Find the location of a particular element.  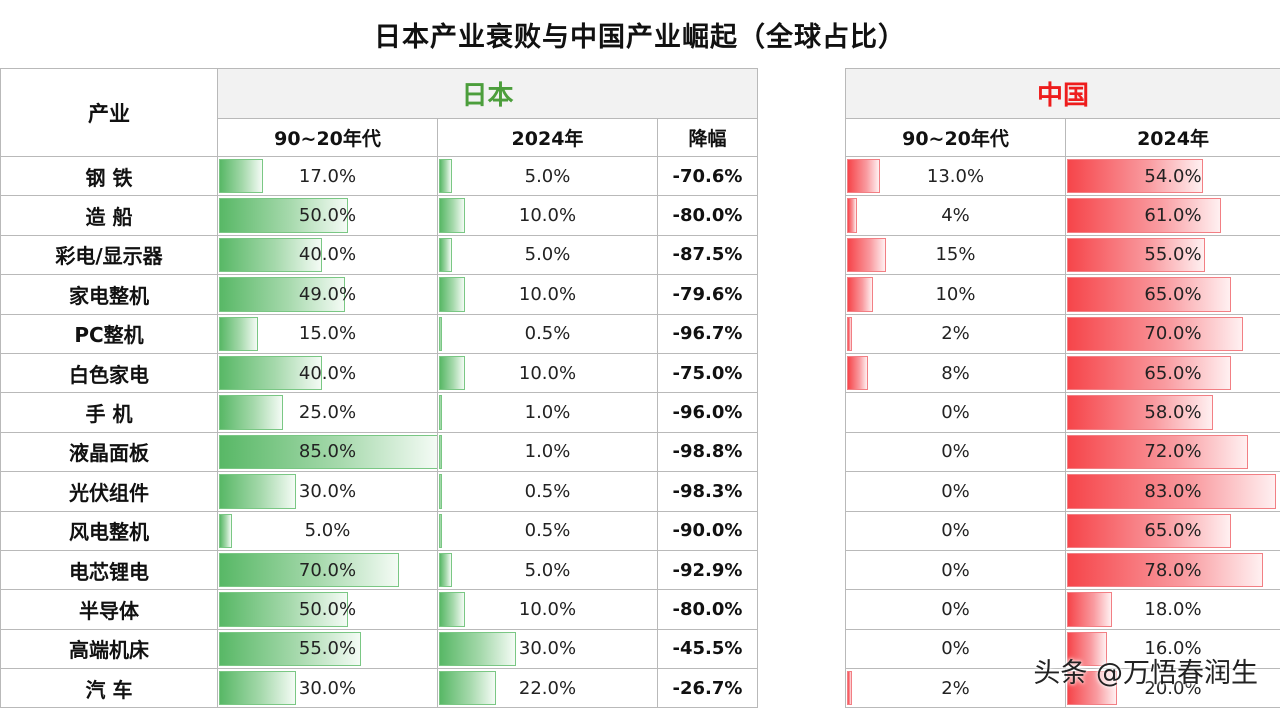

value-label: 78.0% is located at coordinates (1172, 570).